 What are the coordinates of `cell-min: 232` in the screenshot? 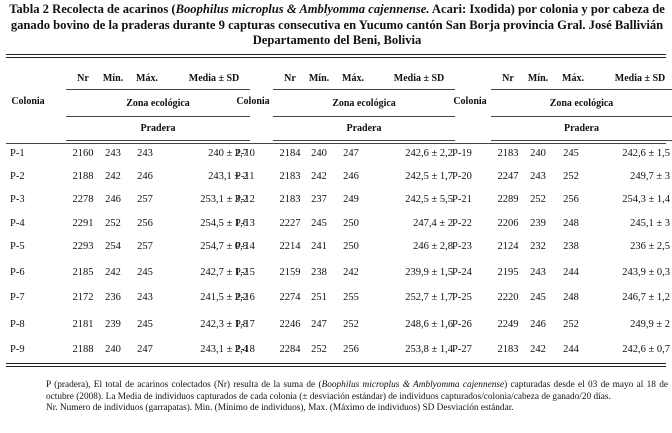 It's located at (538, 246).